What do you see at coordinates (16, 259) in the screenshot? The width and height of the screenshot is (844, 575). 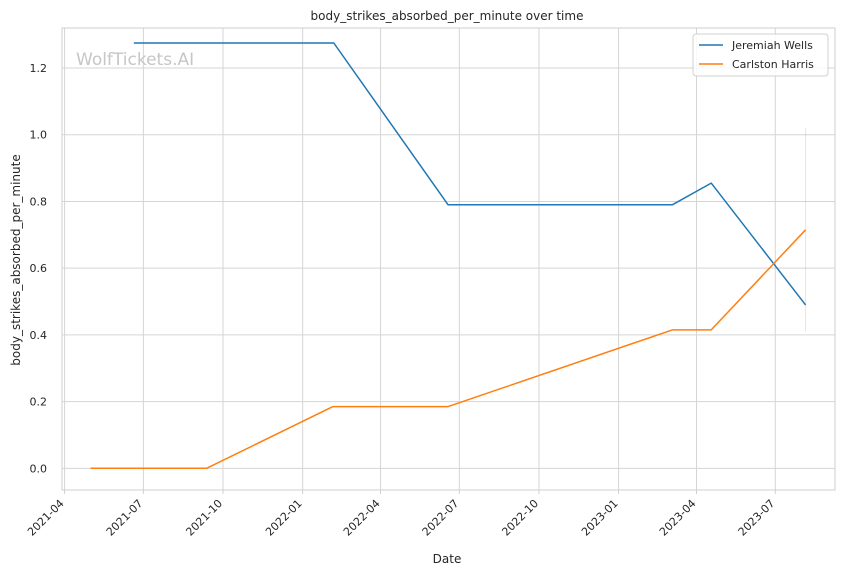 I see `y-axis-label: body_strikes_absorbed_per_minute` at bounding box center [16, 259].